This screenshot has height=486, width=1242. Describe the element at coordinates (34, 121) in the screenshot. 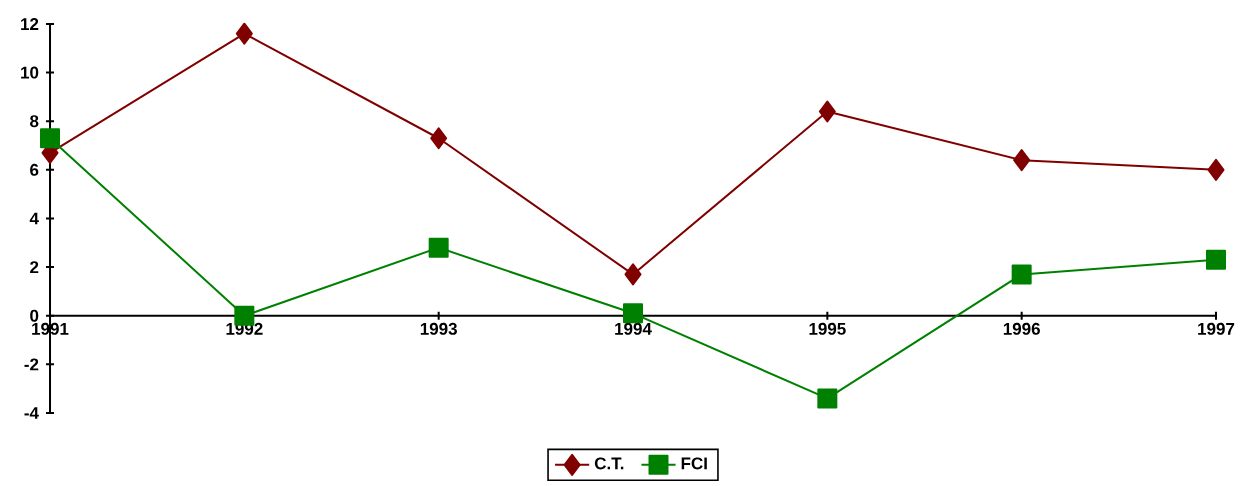

I see `y-tick-label: 8` at that location.